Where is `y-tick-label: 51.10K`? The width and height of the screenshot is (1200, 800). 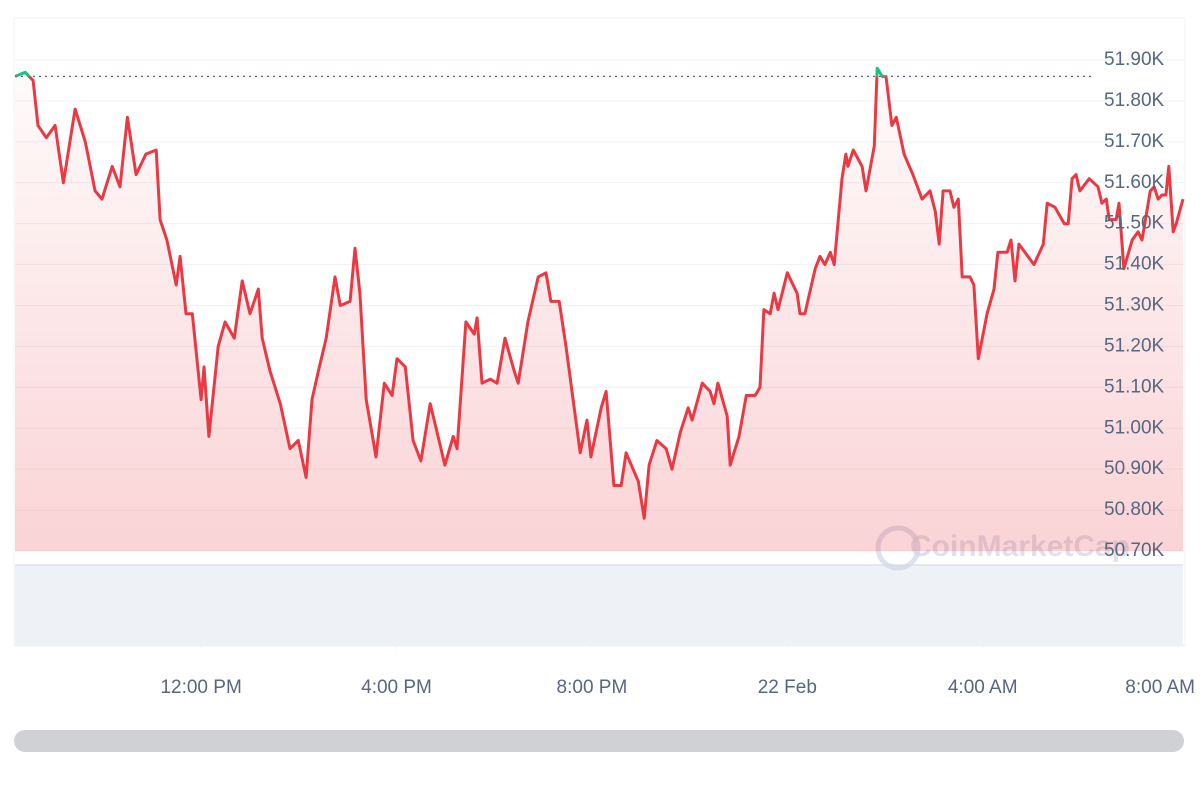
y-tick-label: 51.10K is located at coordinates (1134, 386).